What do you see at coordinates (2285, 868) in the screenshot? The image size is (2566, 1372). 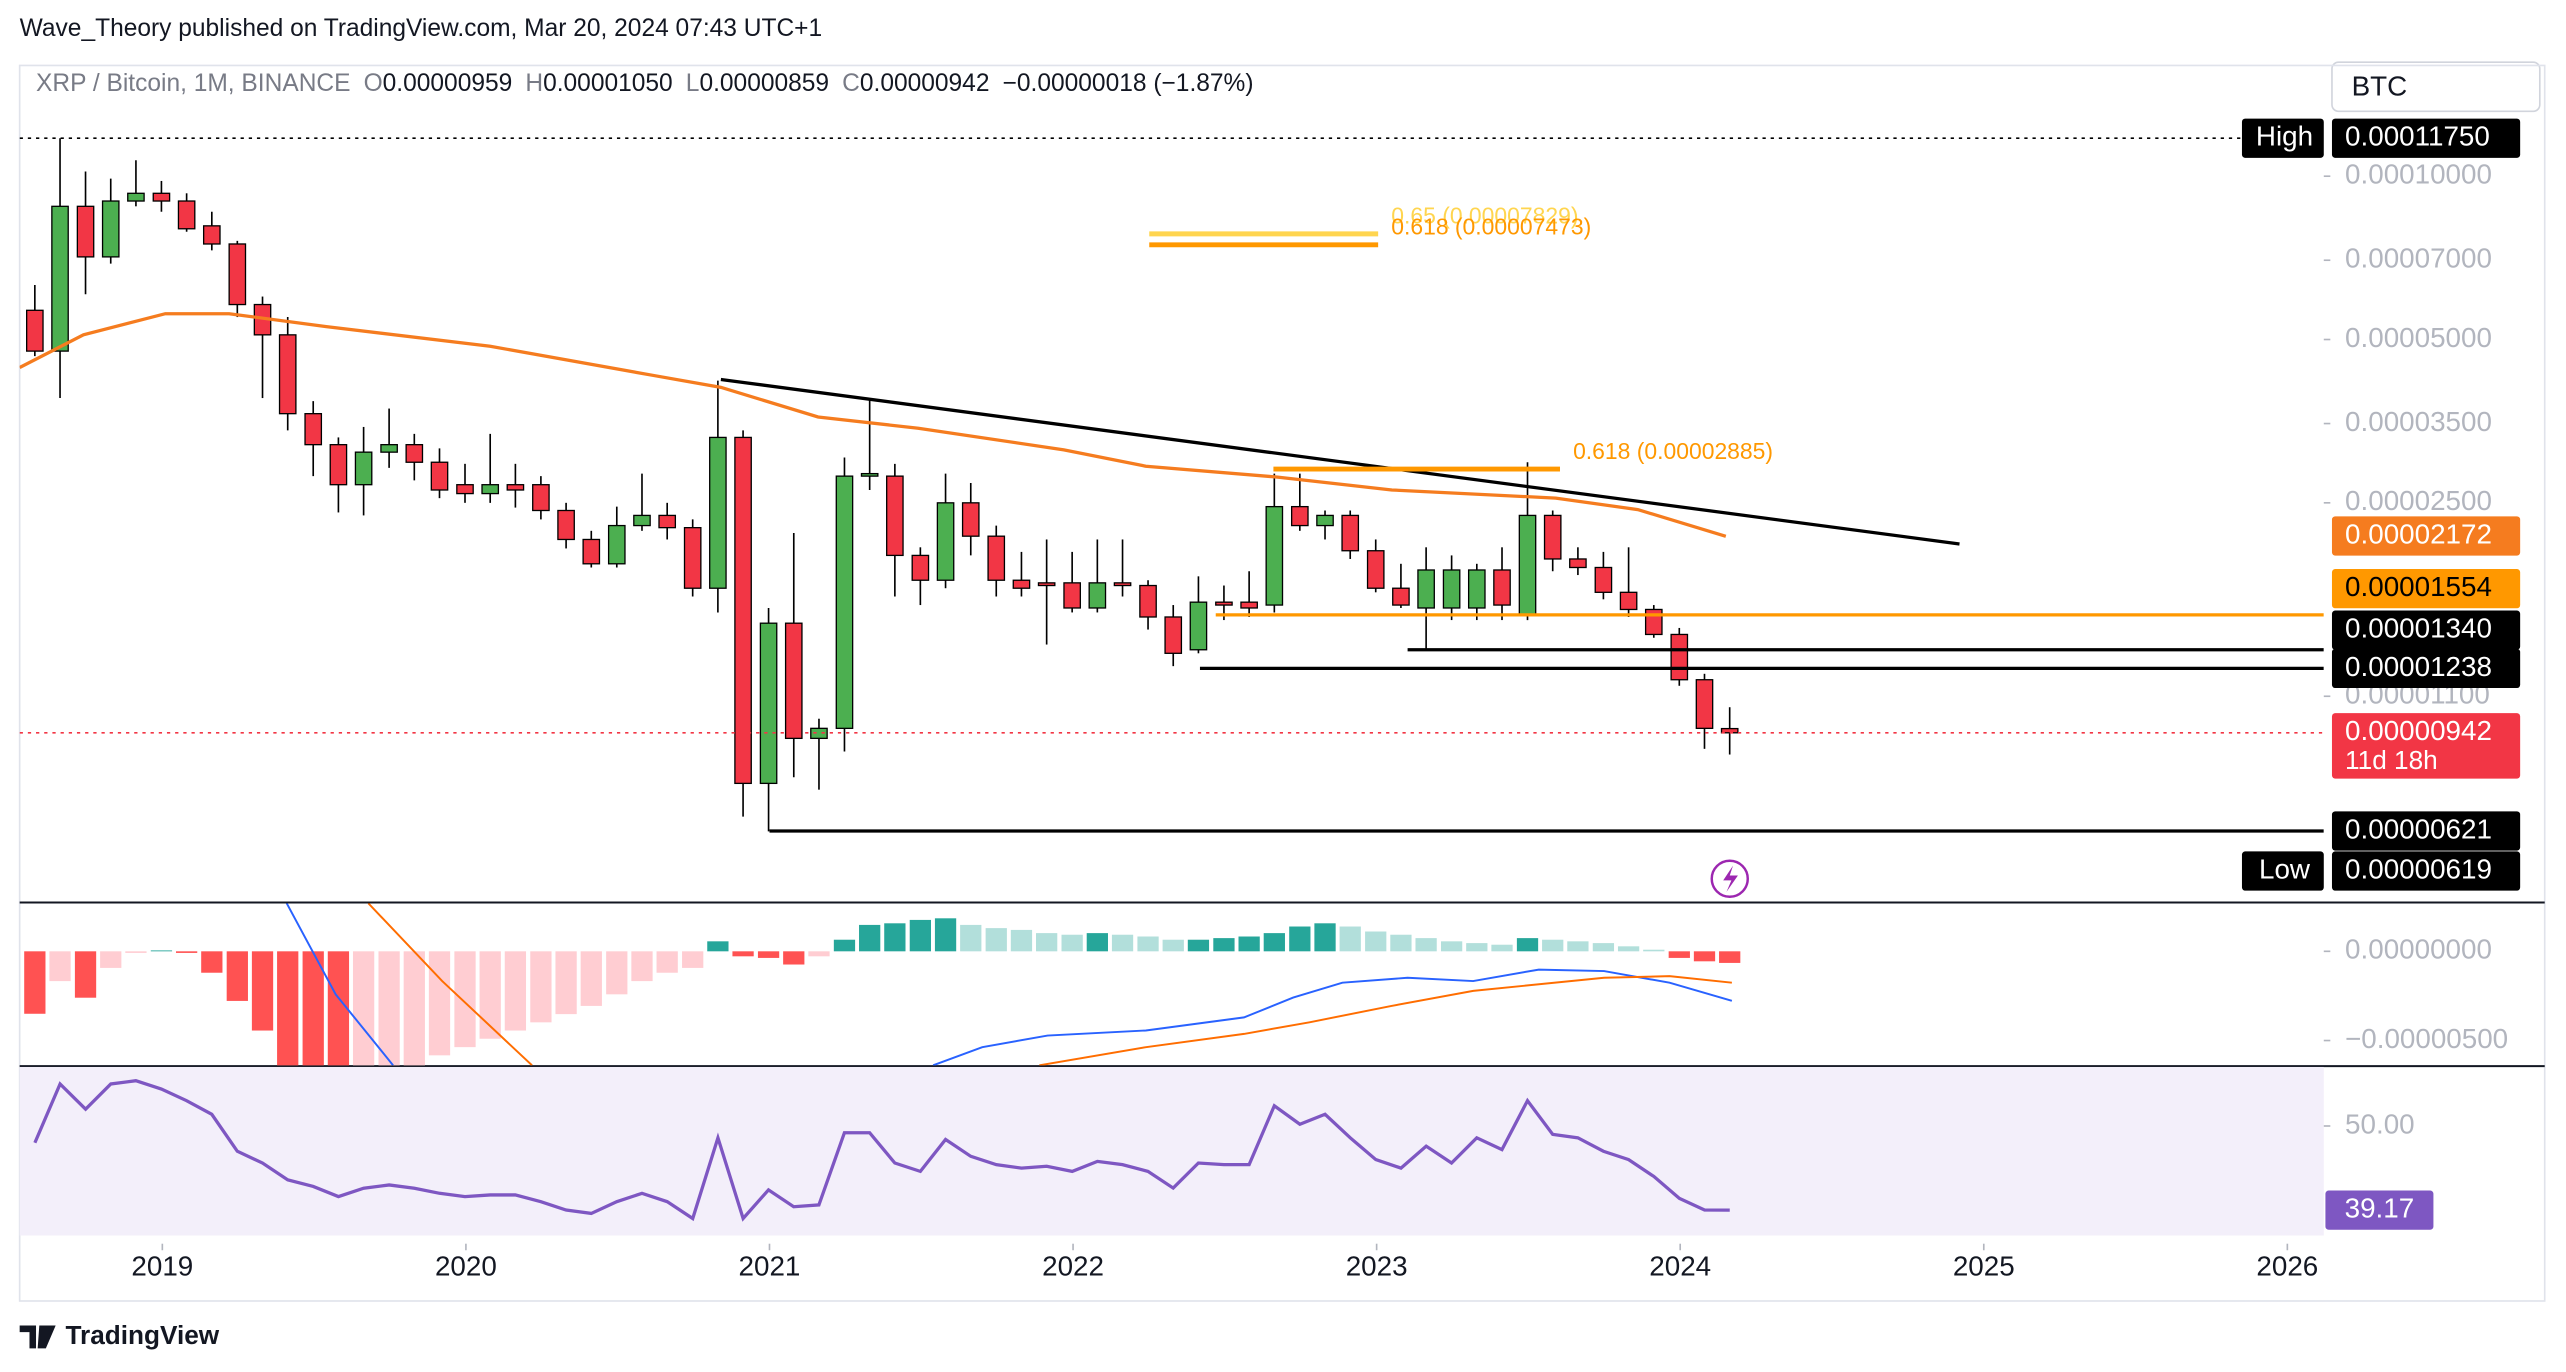 I see `price-tag: Low` at bounding box center [2285, 868].